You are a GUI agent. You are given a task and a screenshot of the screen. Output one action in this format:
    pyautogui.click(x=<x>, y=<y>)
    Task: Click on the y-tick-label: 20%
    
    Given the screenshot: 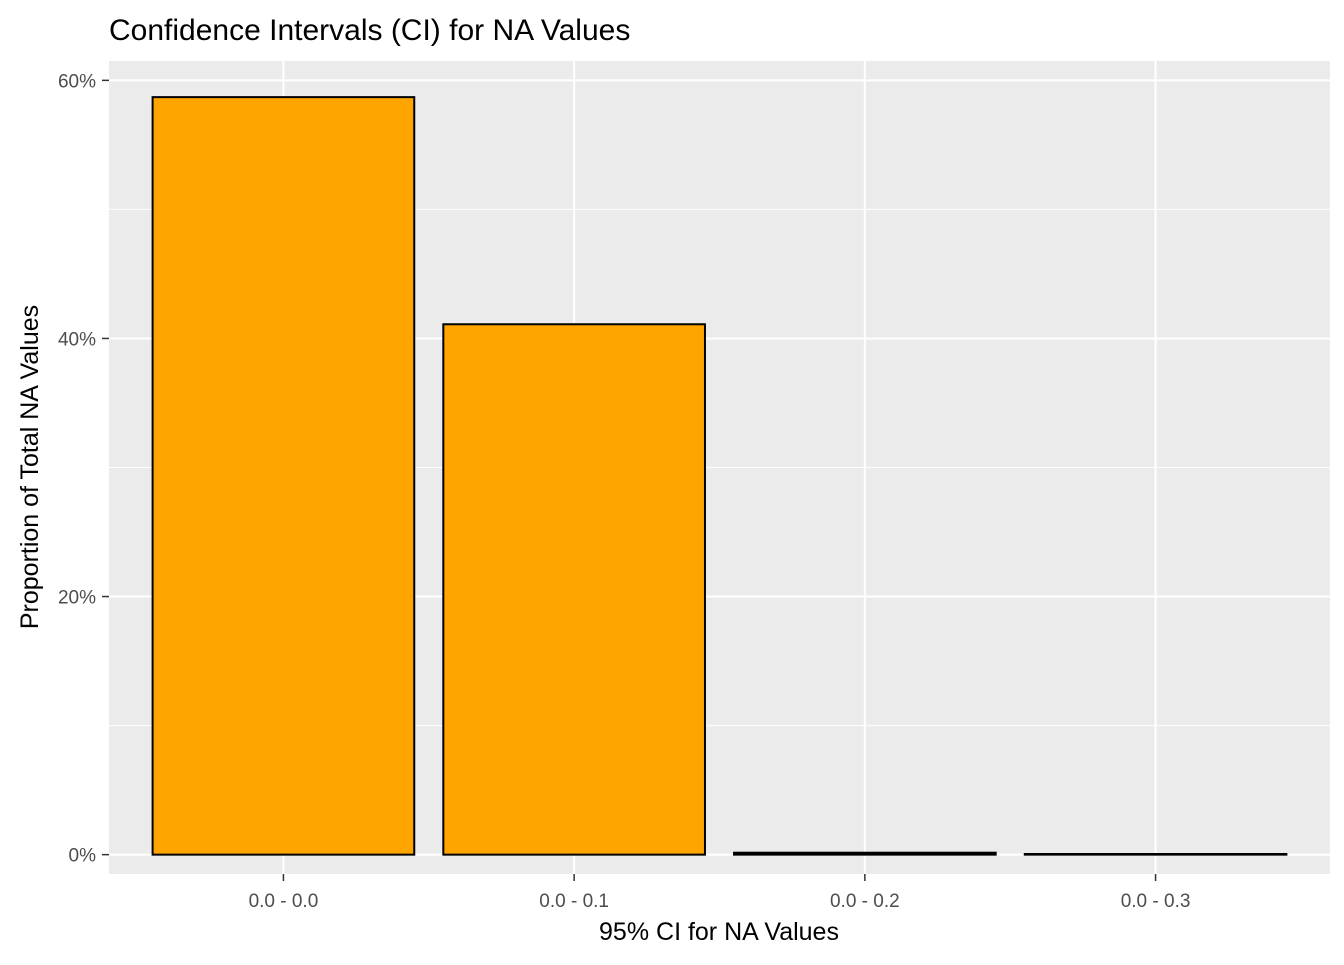 What is the action you would take?
    pyautogui.click(x=77, y=598)
    